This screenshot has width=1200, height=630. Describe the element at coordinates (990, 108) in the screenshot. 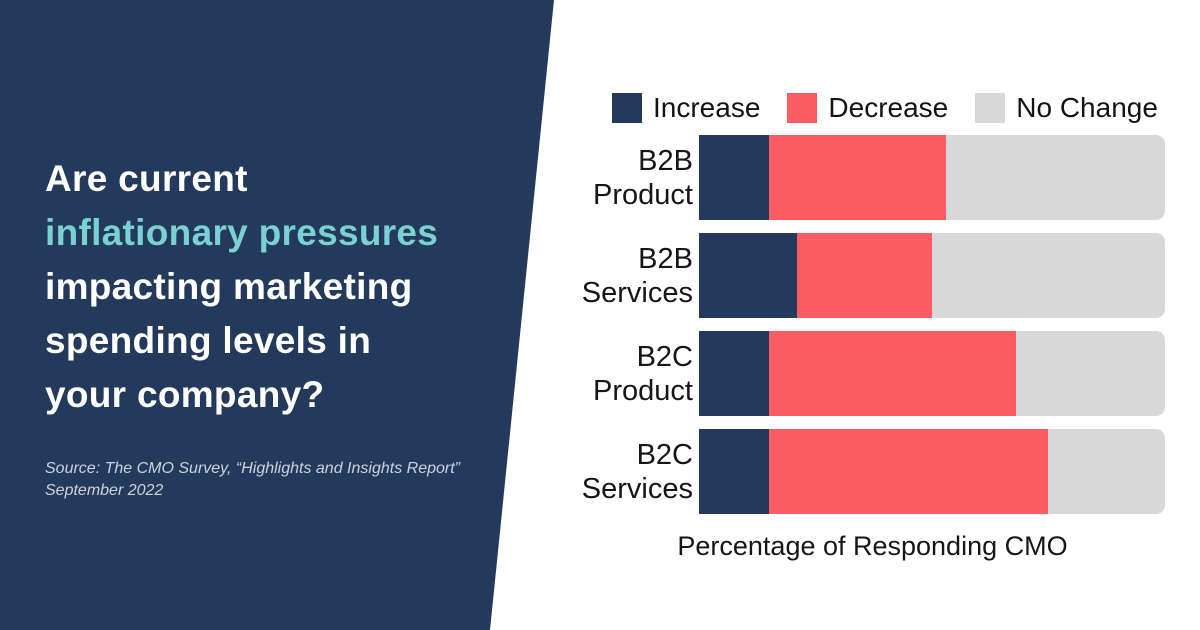

I see `legend-swatch-no-change` at that location.